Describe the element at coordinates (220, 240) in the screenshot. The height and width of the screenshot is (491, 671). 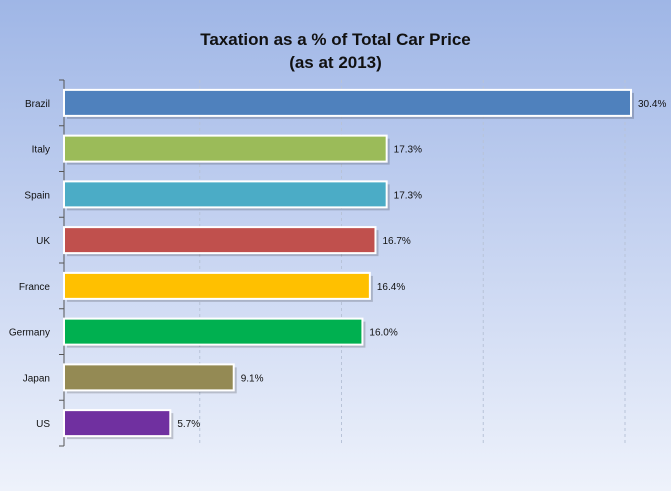
I see `bar-uk` at that location.